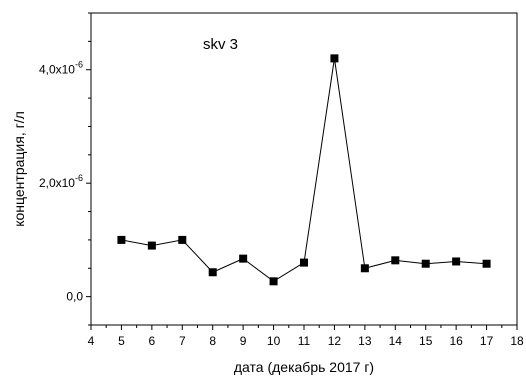 Image resolution: width=526 pixels, height=378 pixels. Describe the element at coordinates (365, 341) in the screenshot. I see `x-tick-label: 13` at that location.